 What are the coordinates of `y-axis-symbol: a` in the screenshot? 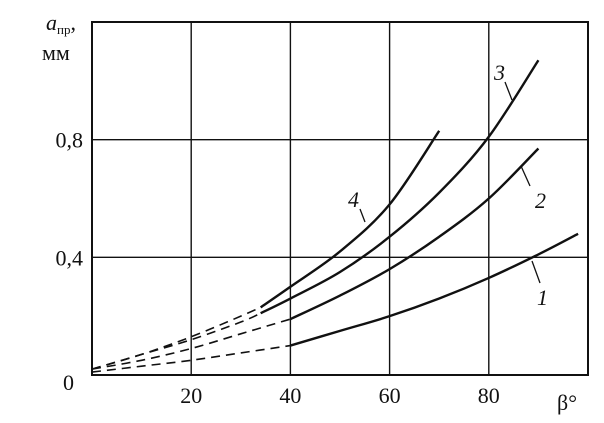 It's located at (51, 22).